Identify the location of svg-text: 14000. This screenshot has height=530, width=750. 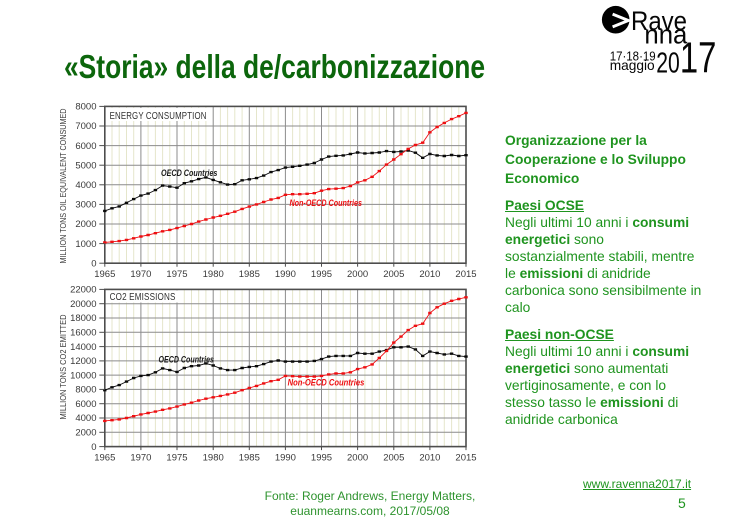
(83, 347).